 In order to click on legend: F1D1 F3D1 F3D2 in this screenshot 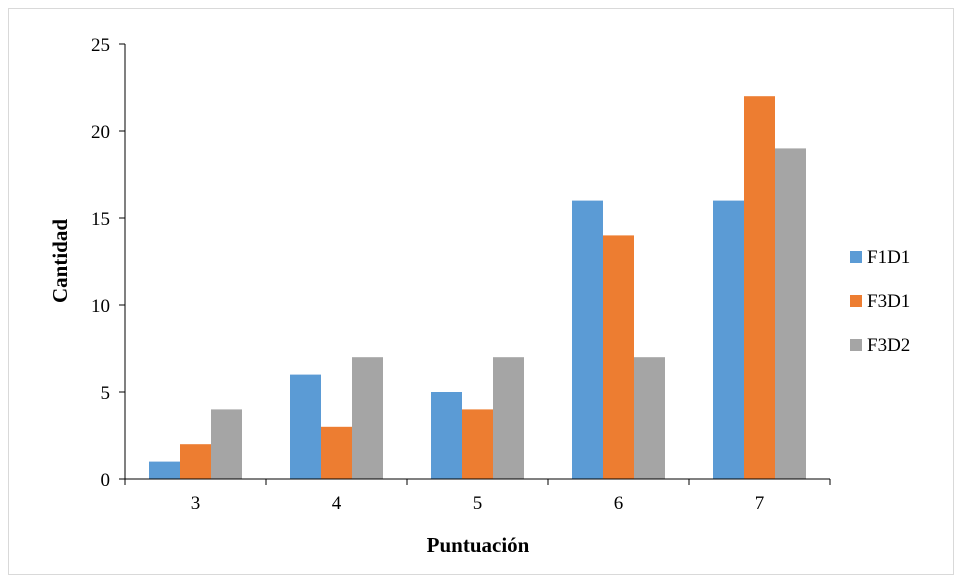, I will do `click(880, 301)`.